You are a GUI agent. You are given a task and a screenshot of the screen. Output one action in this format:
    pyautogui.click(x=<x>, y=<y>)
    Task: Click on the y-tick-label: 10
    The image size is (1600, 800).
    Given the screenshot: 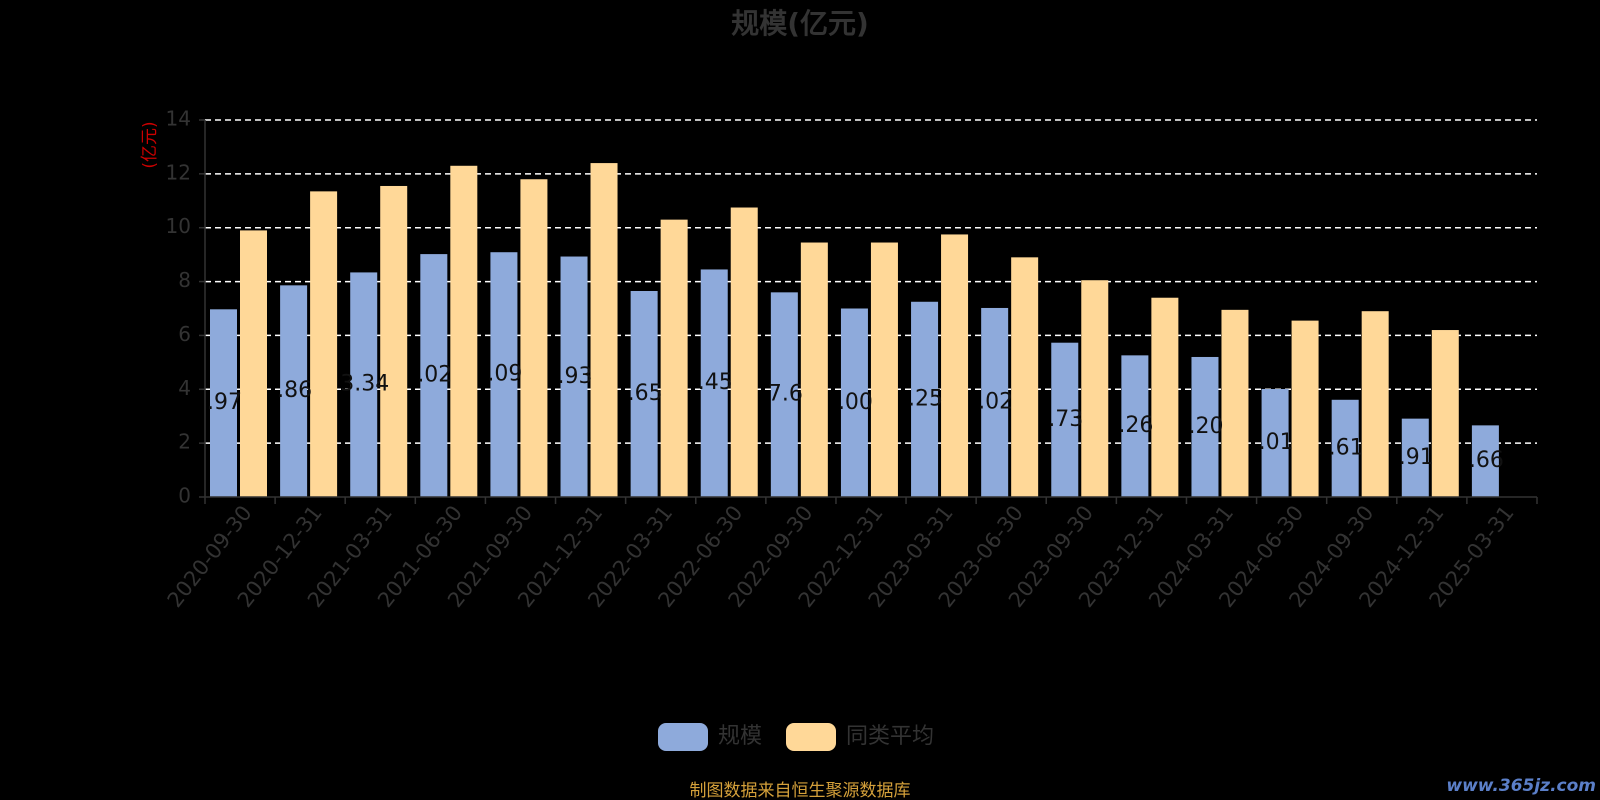 What is the action you would take?
    pyautogui.click(x=178, y=226)
    